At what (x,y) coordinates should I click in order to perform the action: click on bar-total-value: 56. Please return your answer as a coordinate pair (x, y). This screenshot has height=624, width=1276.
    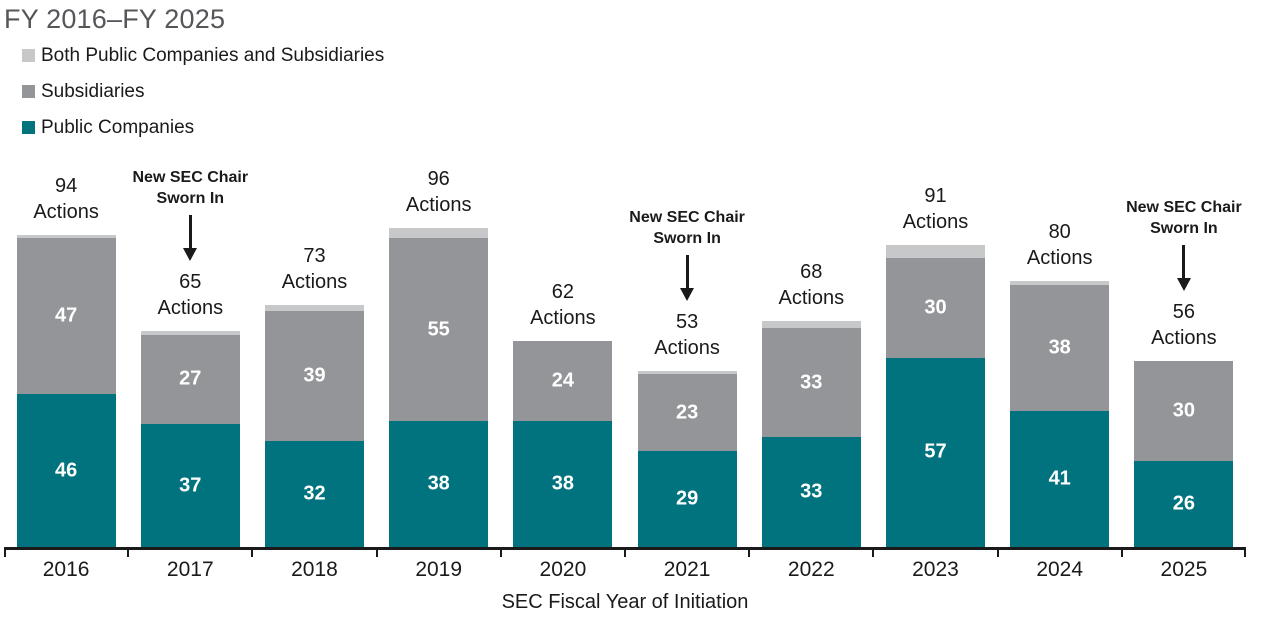
    Looking at the image, I should click on (1184, 312).